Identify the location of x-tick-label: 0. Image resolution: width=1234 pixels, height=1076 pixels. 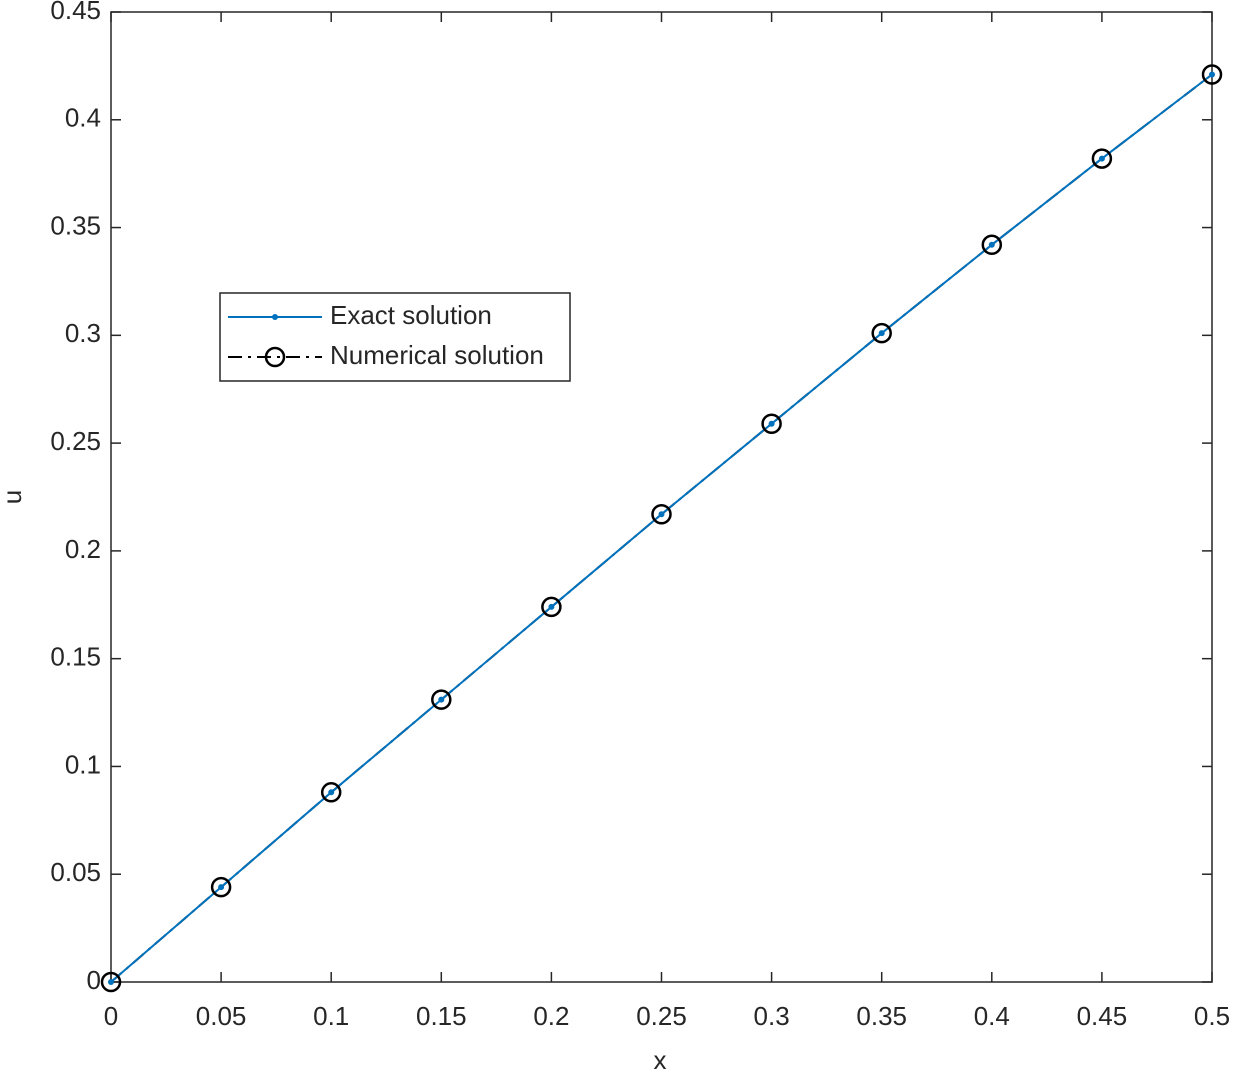
(111, 1016).